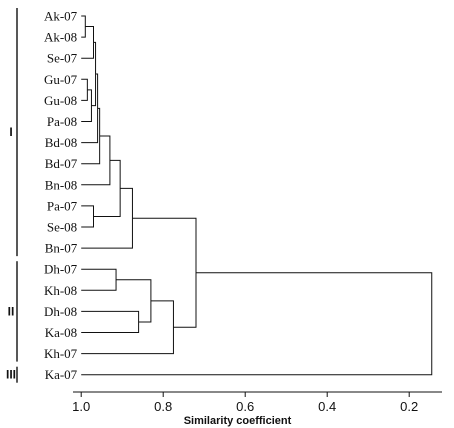 This screenshot has width=454, height=428. Describe the element at coordinates (60, 37) in the screenshot. I see `leaf-label: Ak-08` at that location.